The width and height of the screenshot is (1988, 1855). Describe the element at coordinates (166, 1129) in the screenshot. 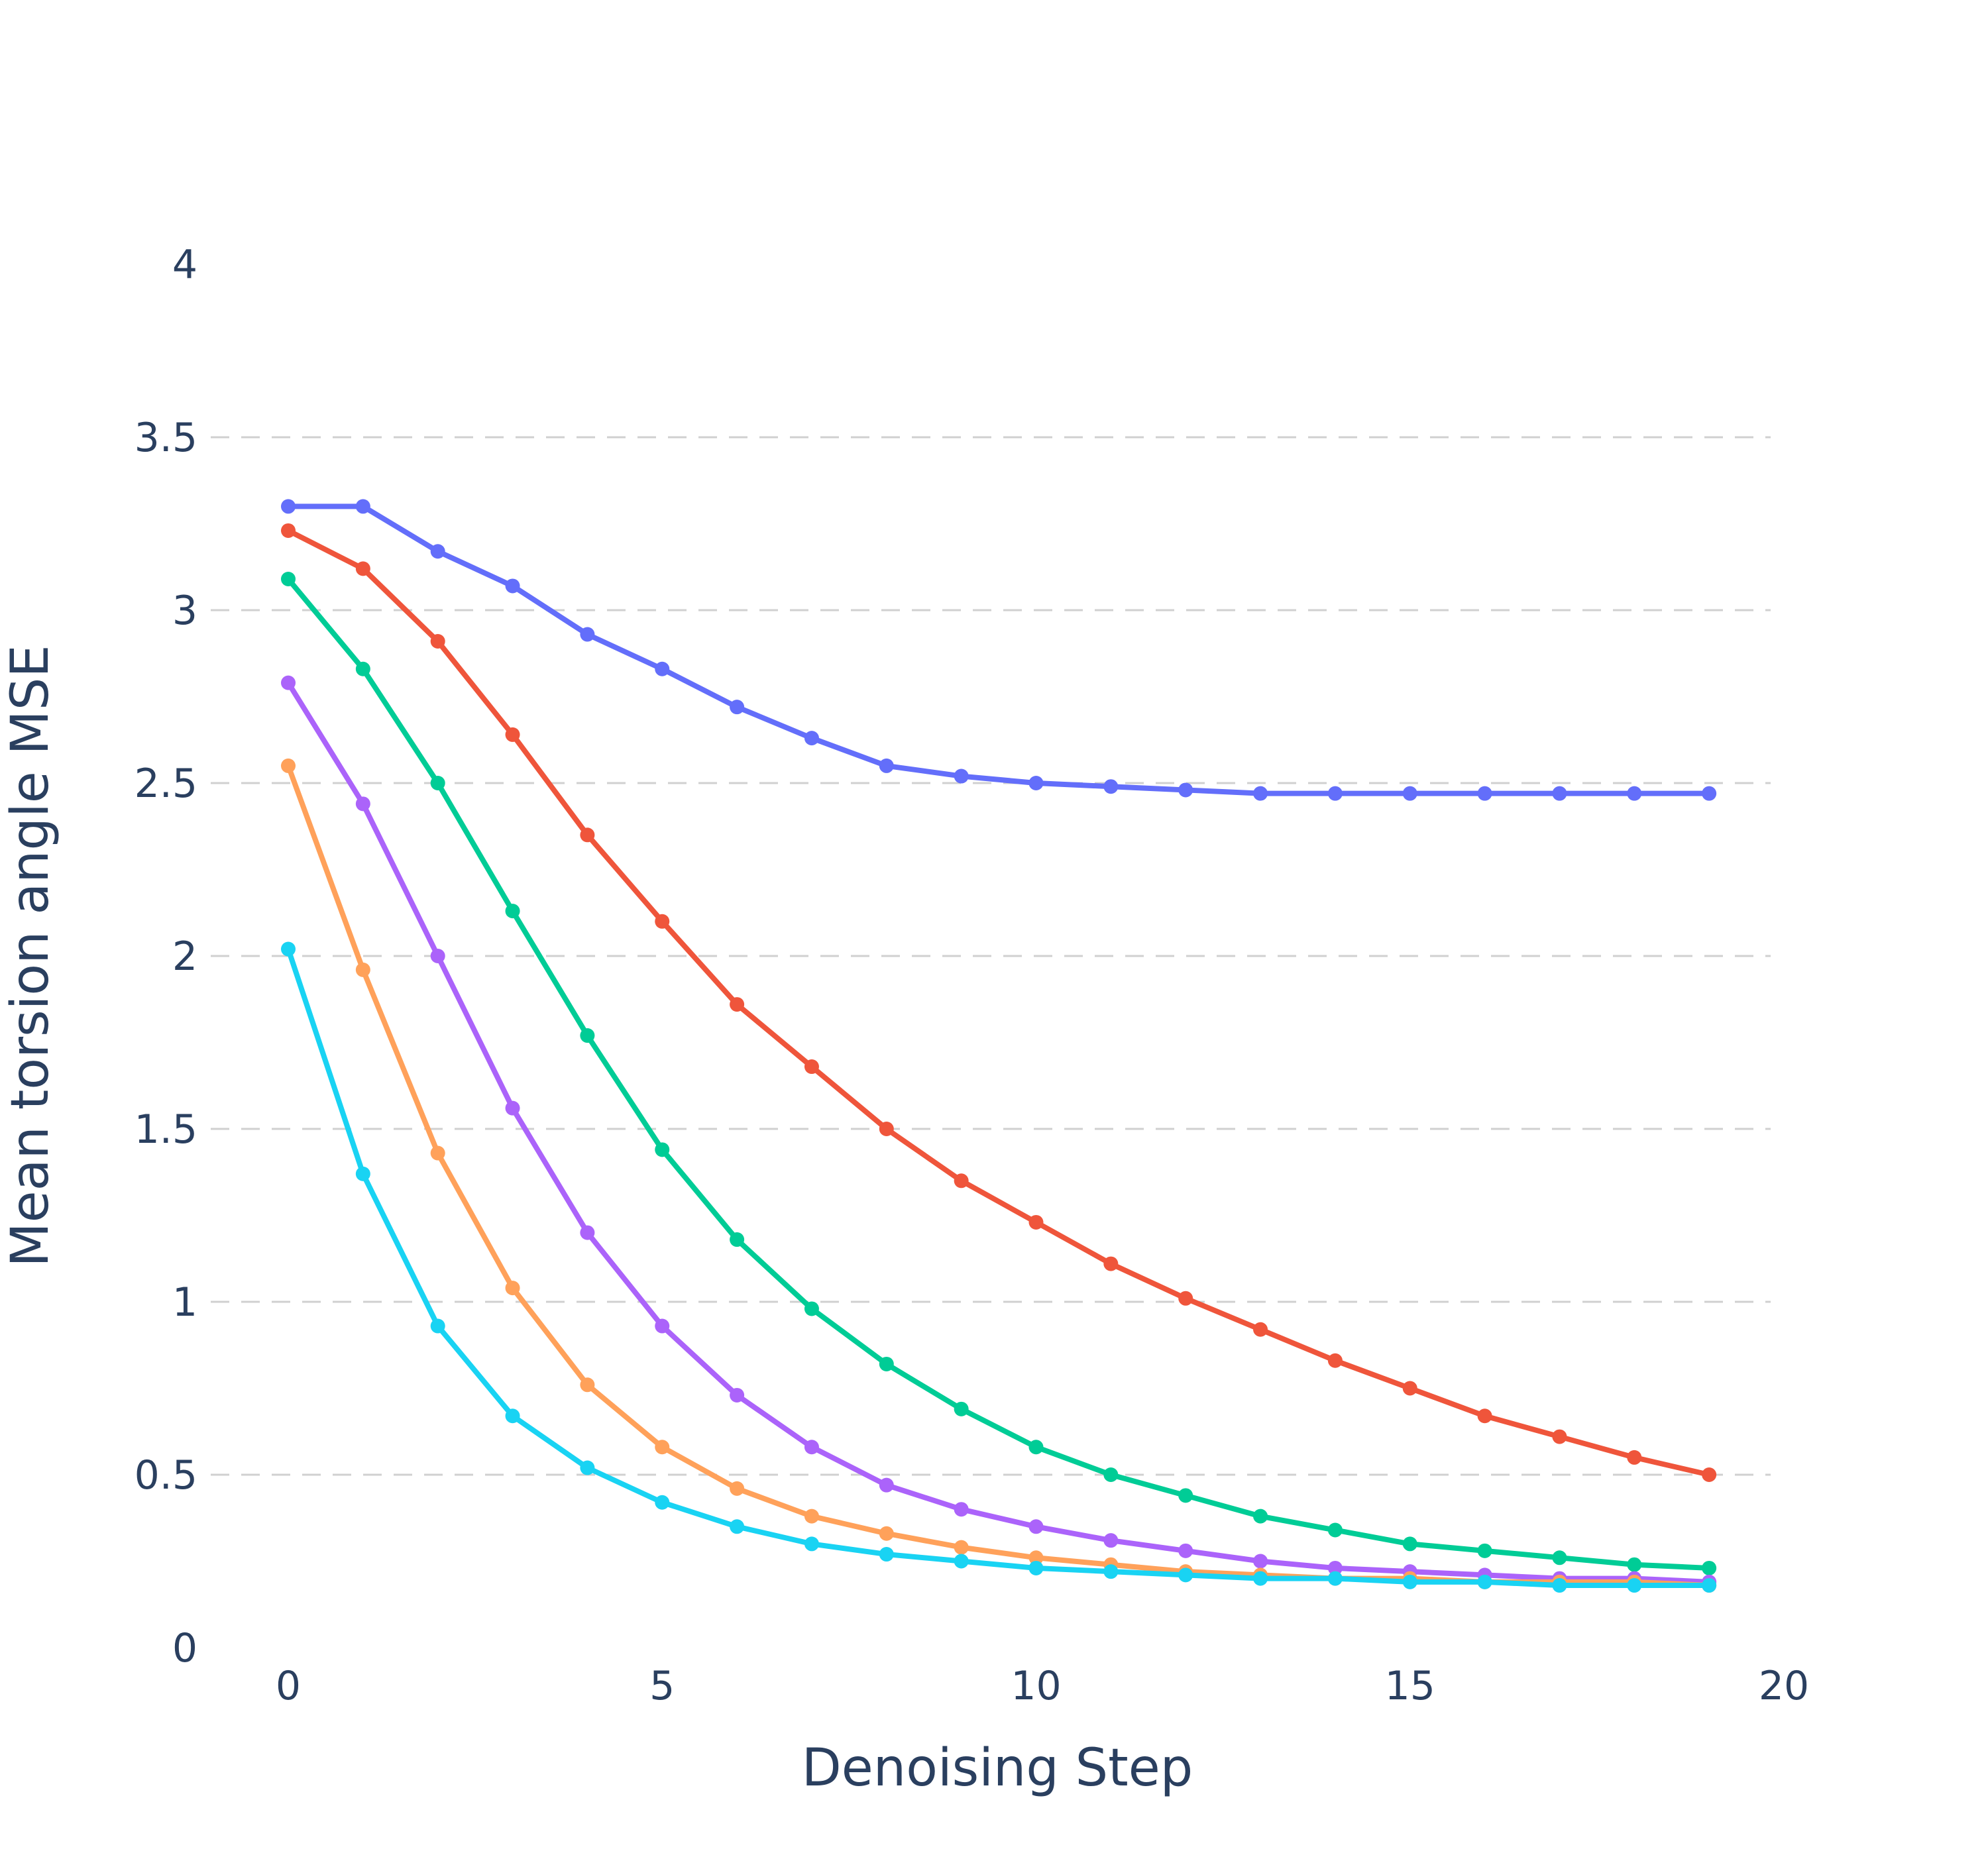

I see `y-tick-label: 1.5` at that location.